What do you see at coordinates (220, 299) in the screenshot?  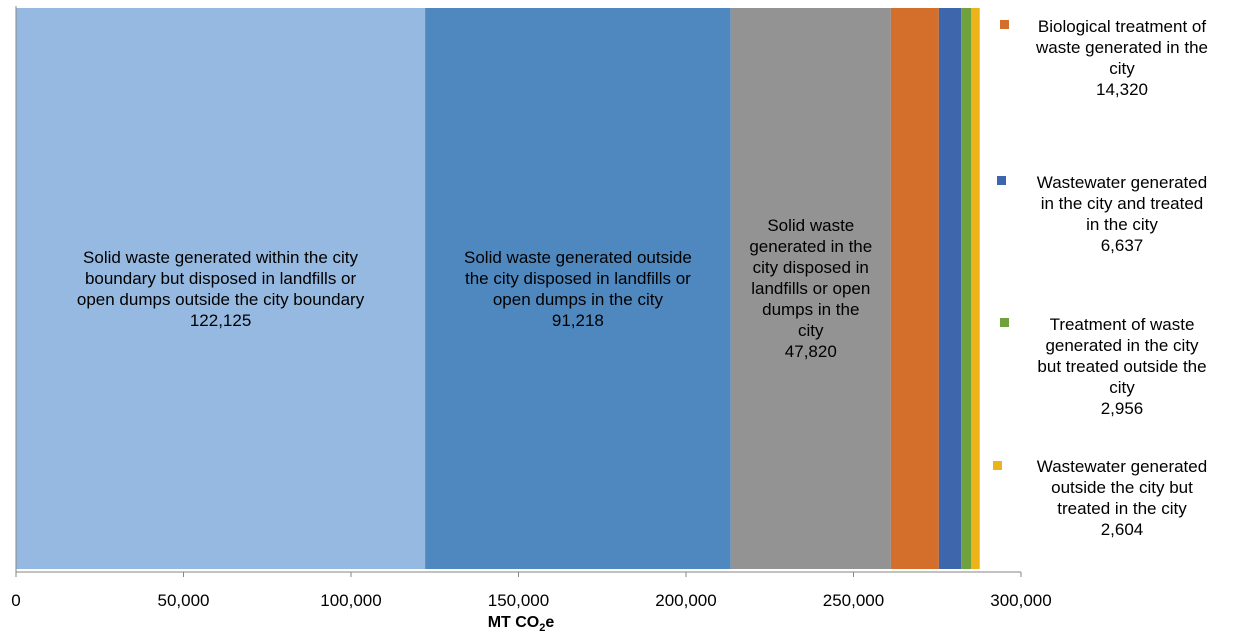 I see `segment-label-line: open dumps outside the city boundary` at bounding box center [220, 299].